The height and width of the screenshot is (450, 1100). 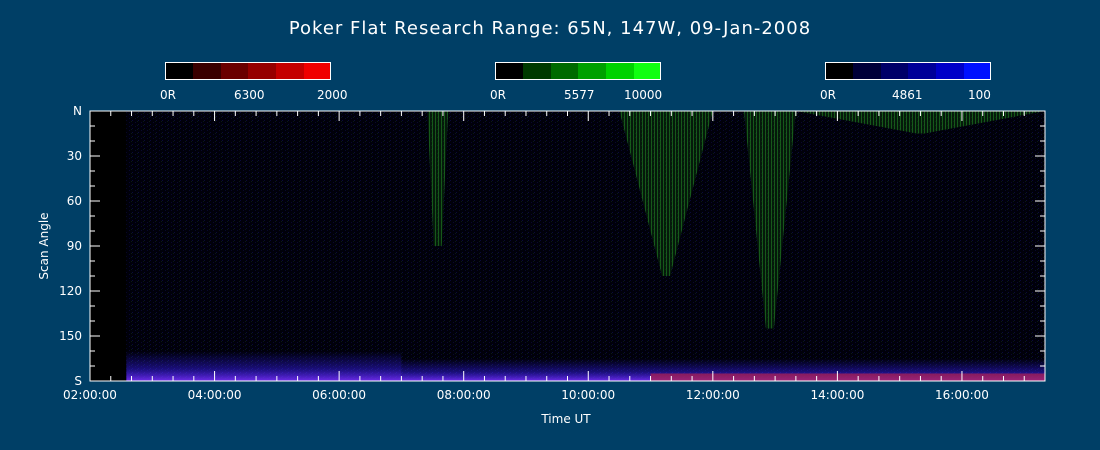 I want to click on colorbar-blue-min-label: 0R, so click(x=828, y=95).